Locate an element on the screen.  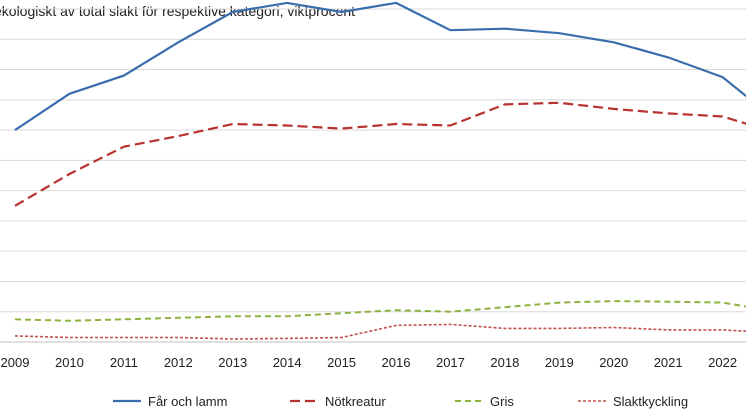
series-line-slaktkyckling is located at coordinates (380, 331).